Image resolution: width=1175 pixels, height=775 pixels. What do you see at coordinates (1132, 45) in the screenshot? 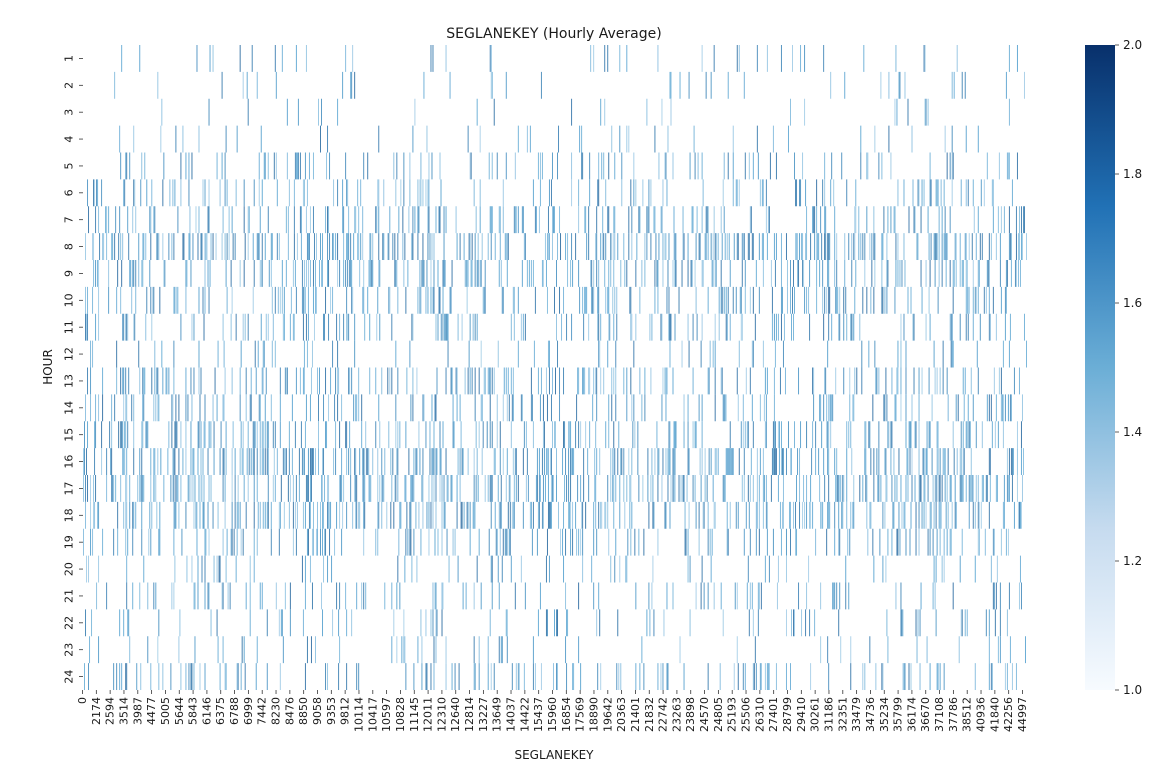
I see `colorbar-tick-label: 2.0` at bounding box center [1132, 45].